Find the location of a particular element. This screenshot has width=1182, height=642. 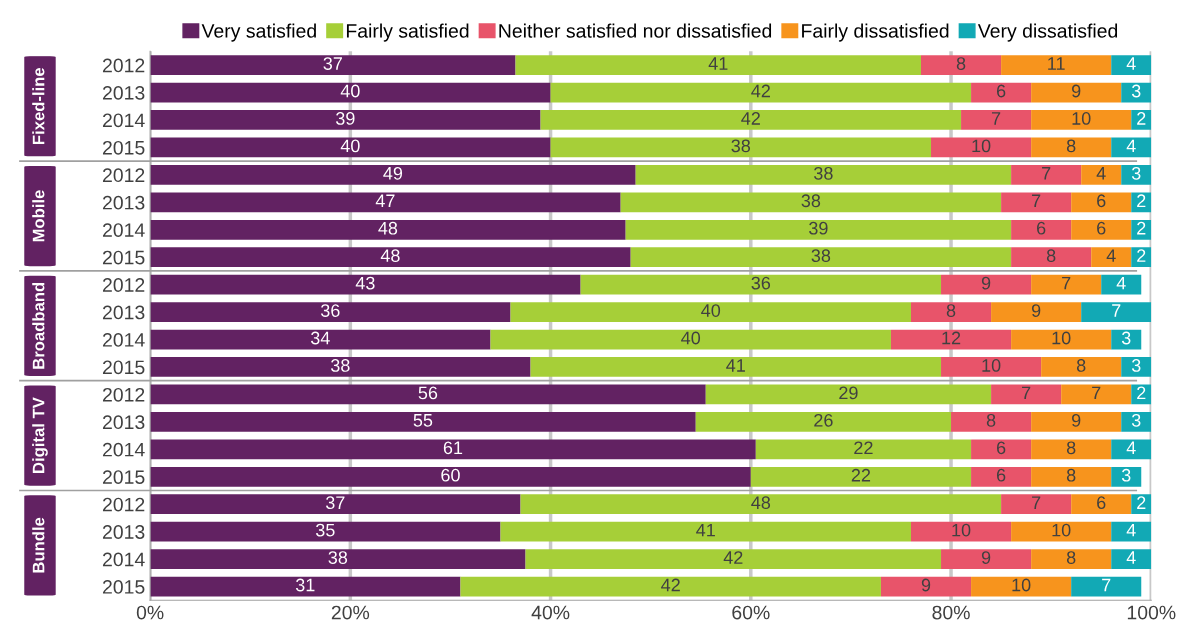

data-label: 39 is located at coordinates (818, 228).